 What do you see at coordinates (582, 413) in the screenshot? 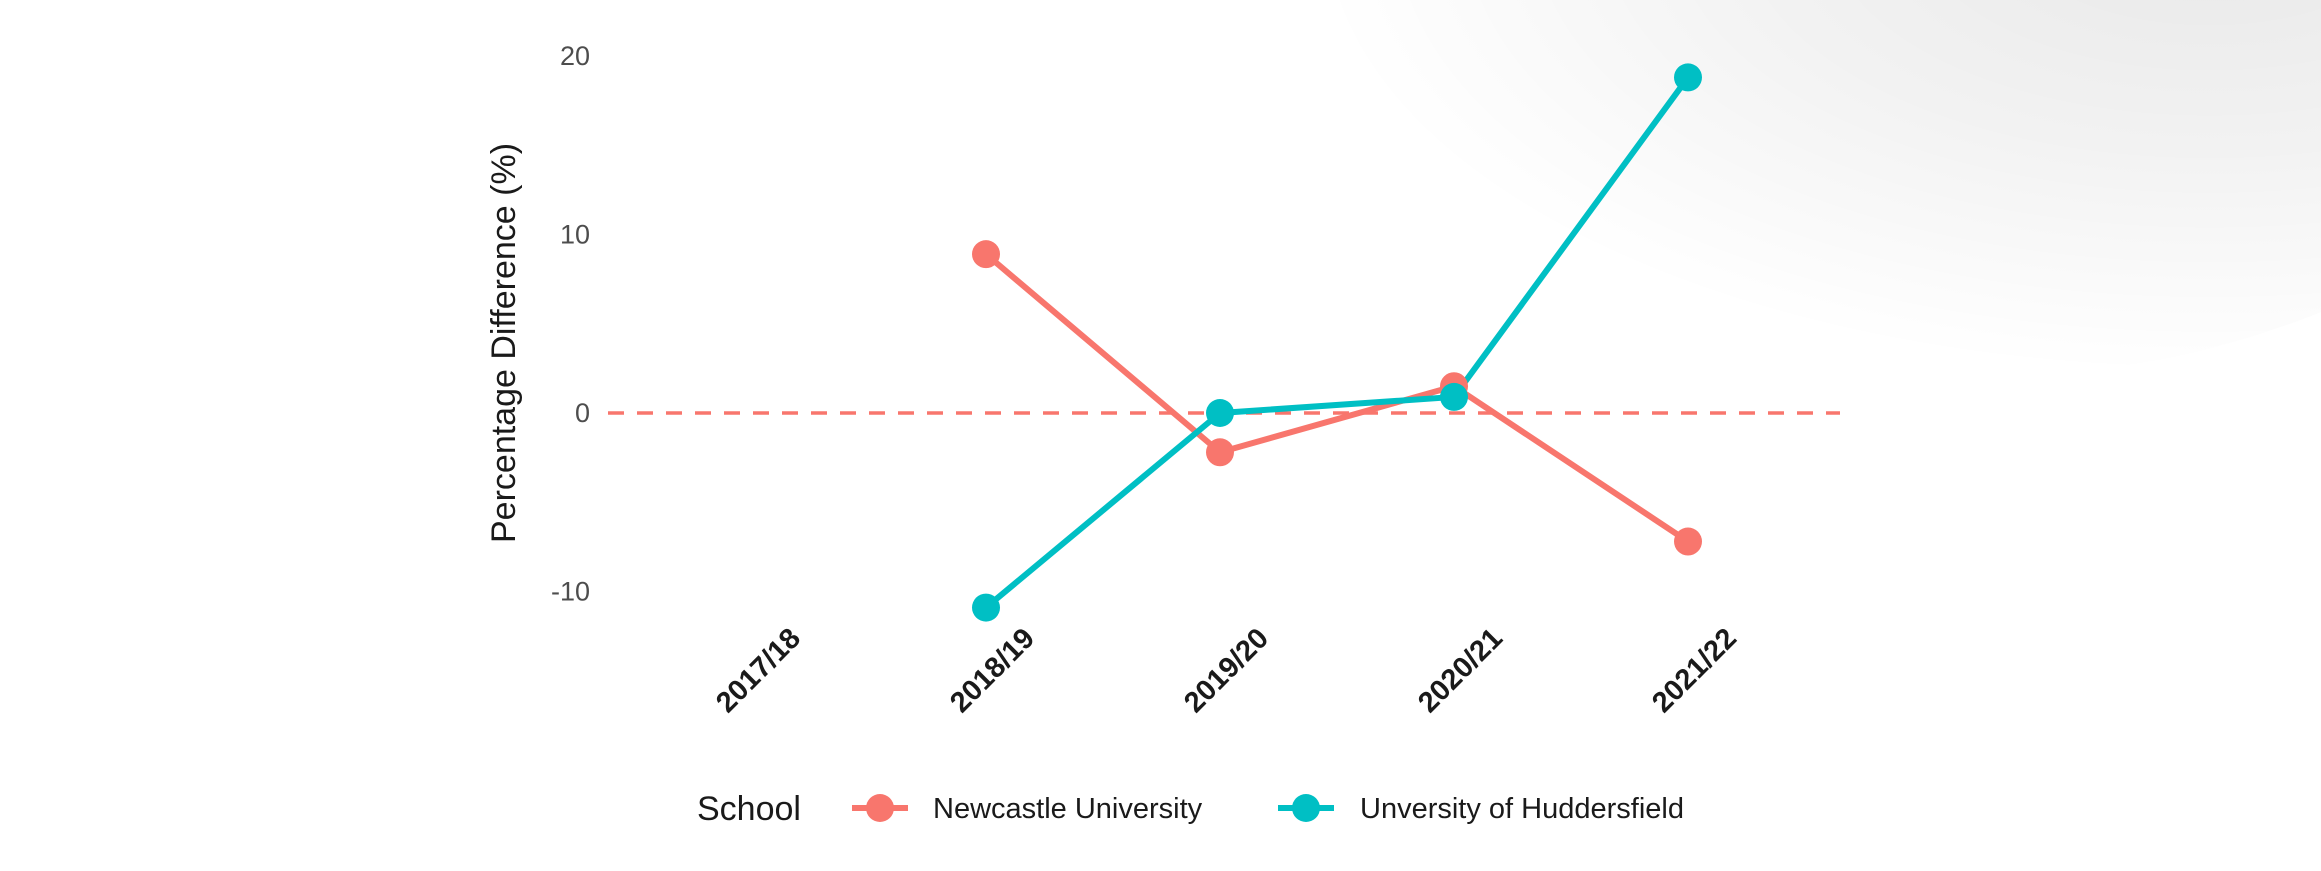
I see `y-tick-label: 0` at bounding box center [582, 413].